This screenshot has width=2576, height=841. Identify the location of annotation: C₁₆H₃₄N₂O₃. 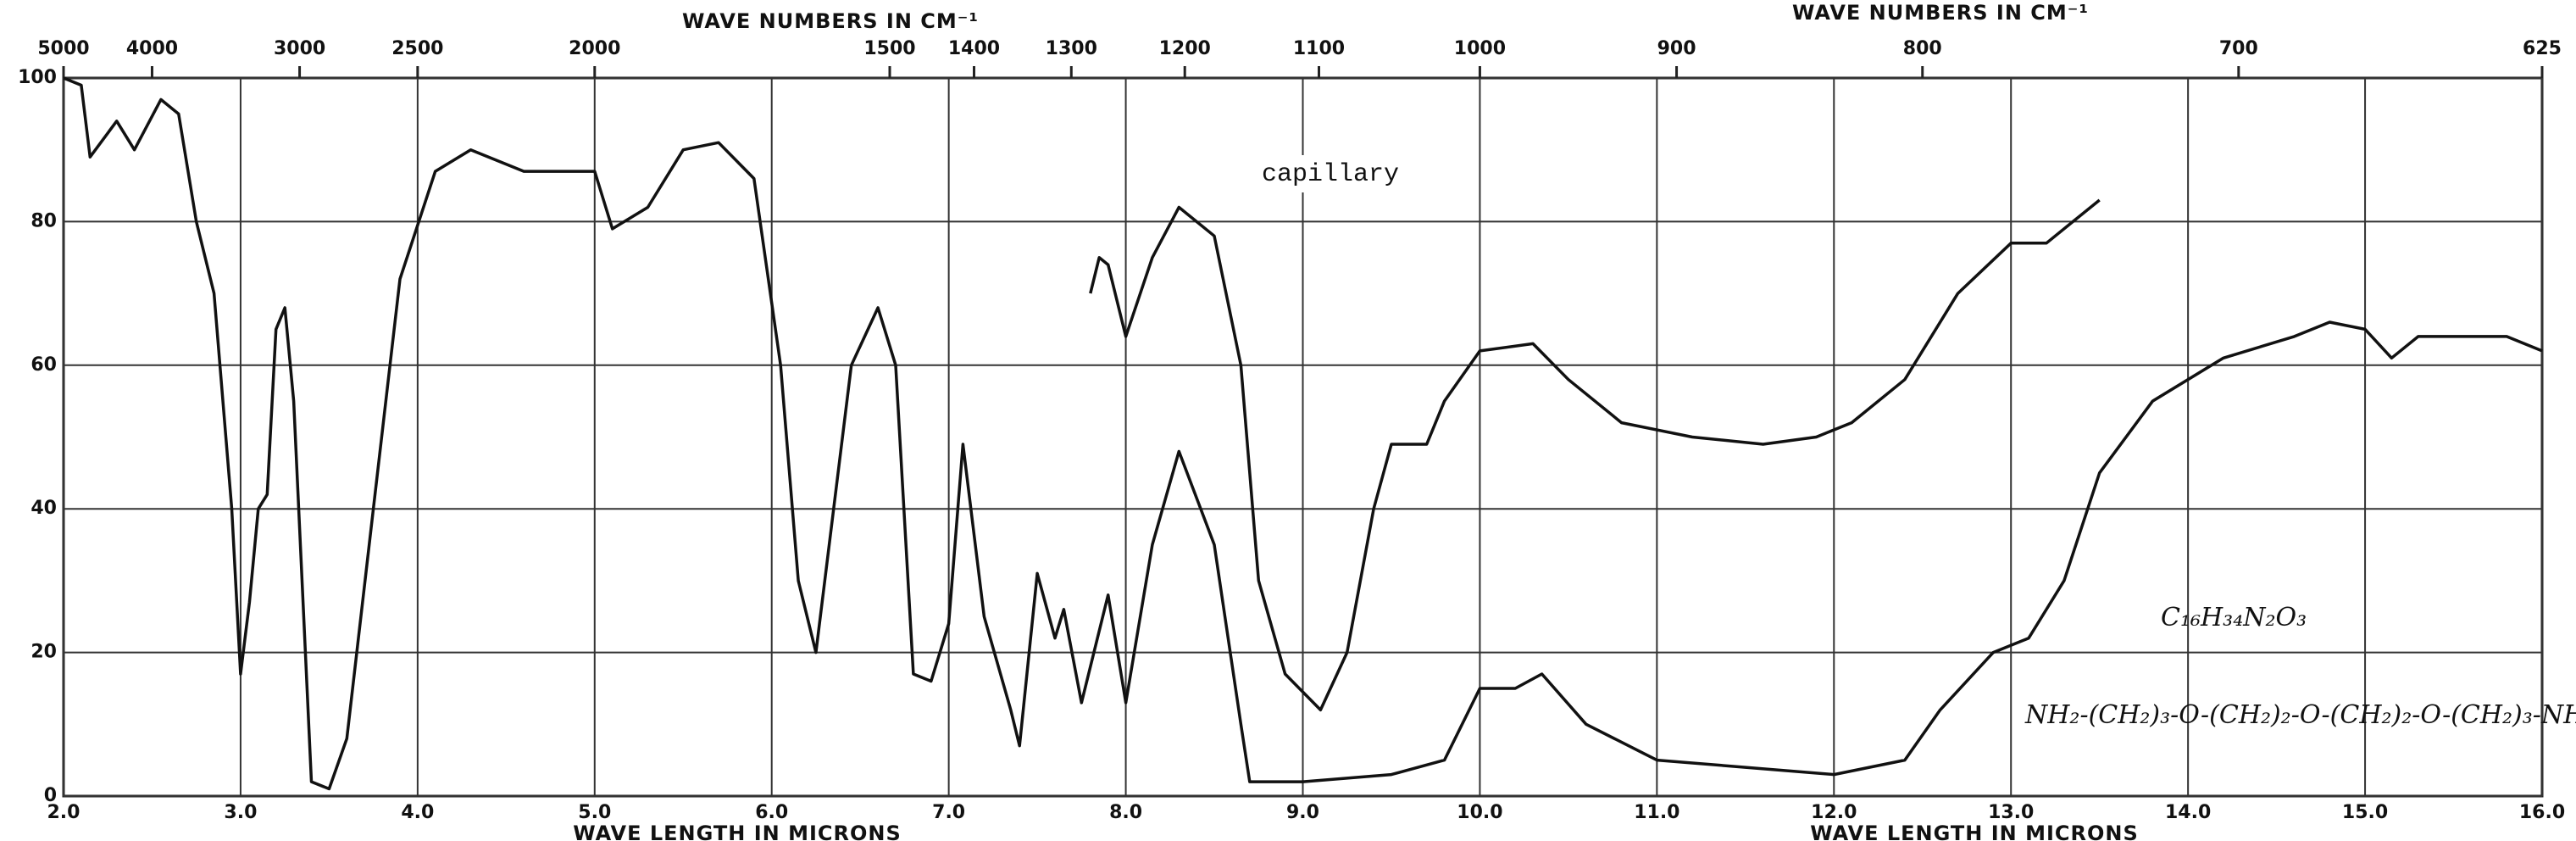
(2234, 617).